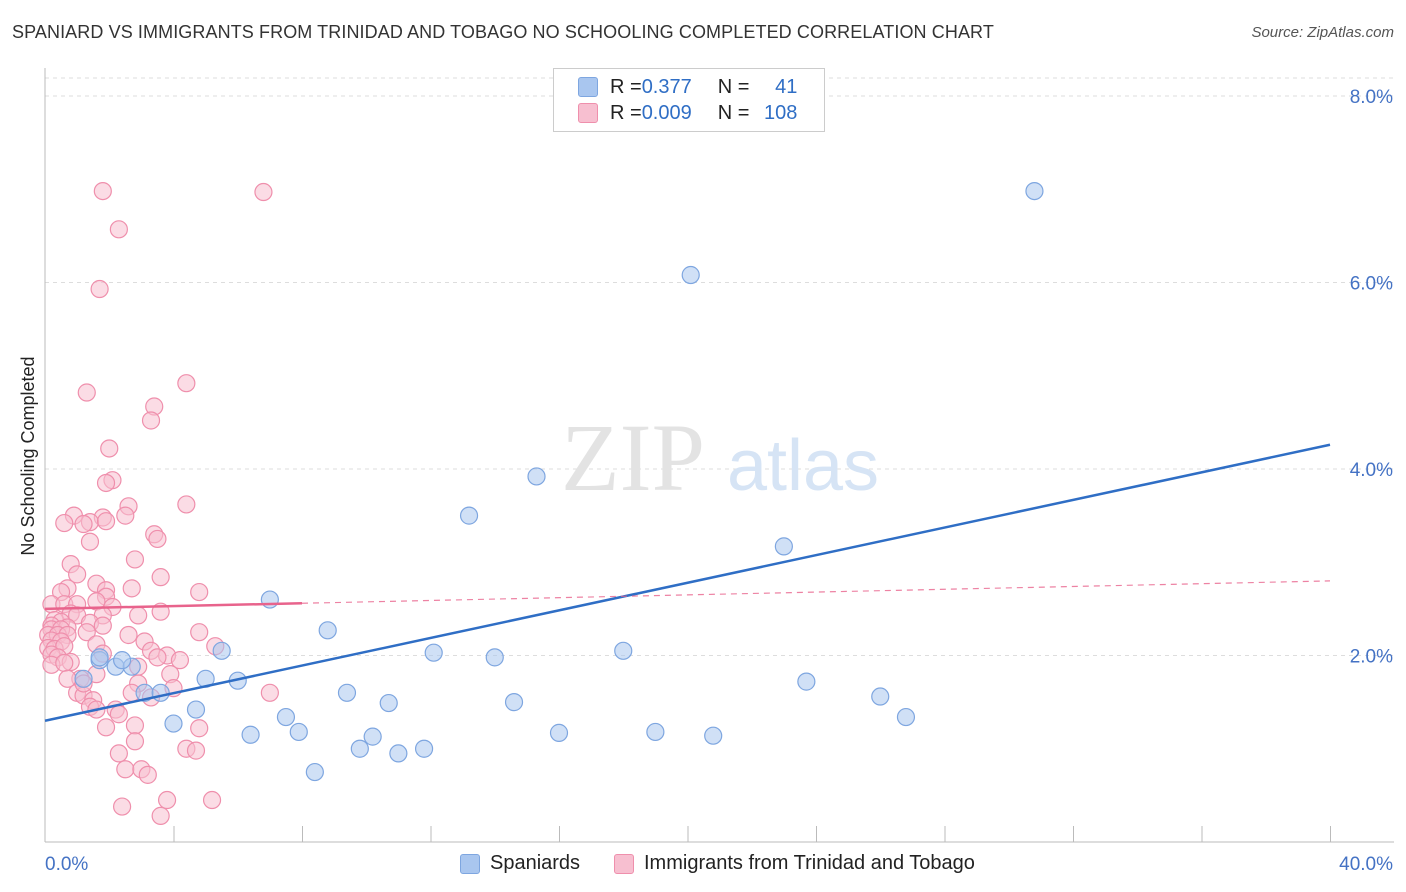 Image resolution: width=1406 pixels, height=892 pixels. Describe the element at coordinates (1371, 97) in the screenshot. I see `y-tick-label: 8.0%` at that location.